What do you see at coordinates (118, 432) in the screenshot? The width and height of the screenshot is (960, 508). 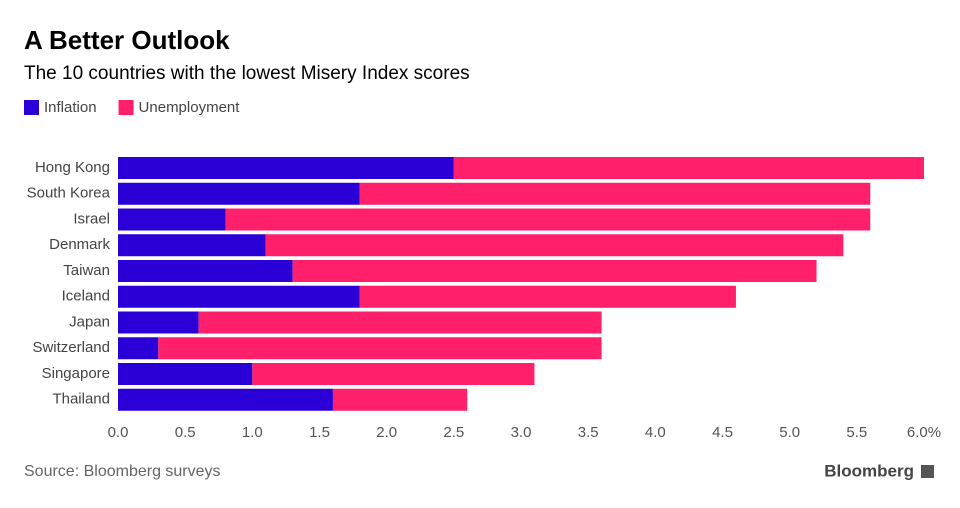 I see `x-tick-label: 0.0` at bounding box center [118, 432].